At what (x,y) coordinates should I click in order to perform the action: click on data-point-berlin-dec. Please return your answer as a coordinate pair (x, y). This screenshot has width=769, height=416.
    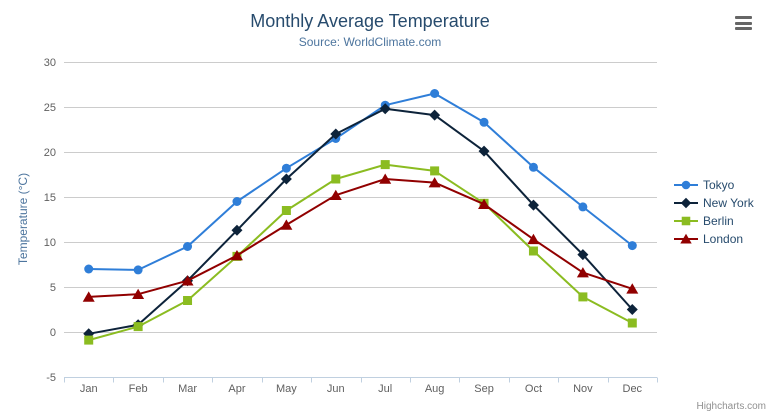
    Looking at the image, I should click on (632, 323).